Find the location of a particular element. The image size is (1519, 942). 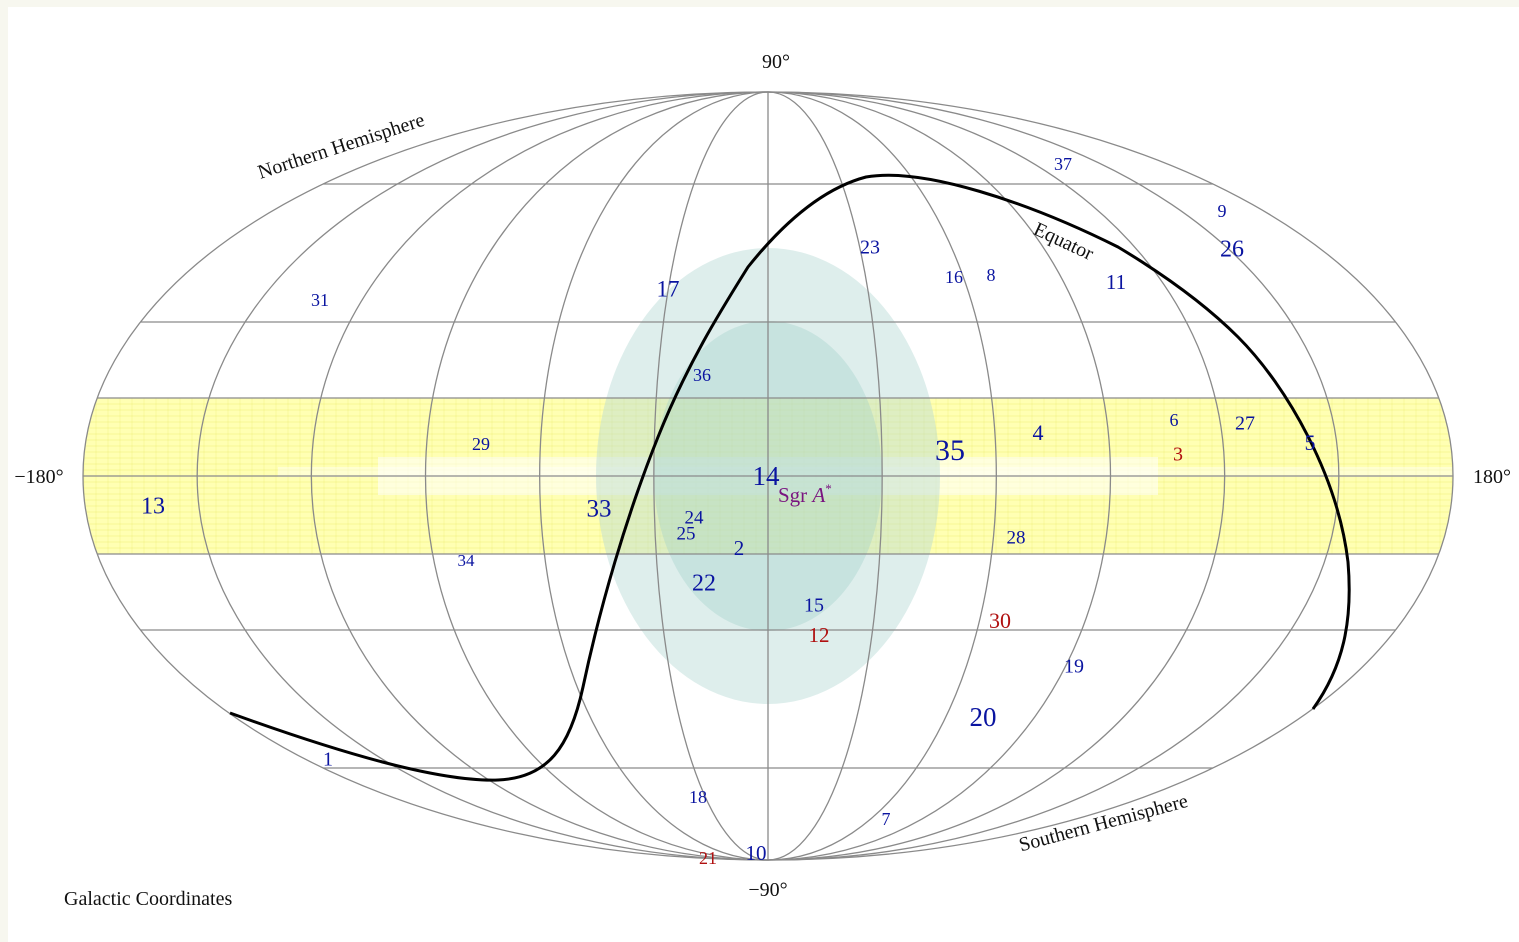

marker-7: 7 is located at coordinates (886, 819).